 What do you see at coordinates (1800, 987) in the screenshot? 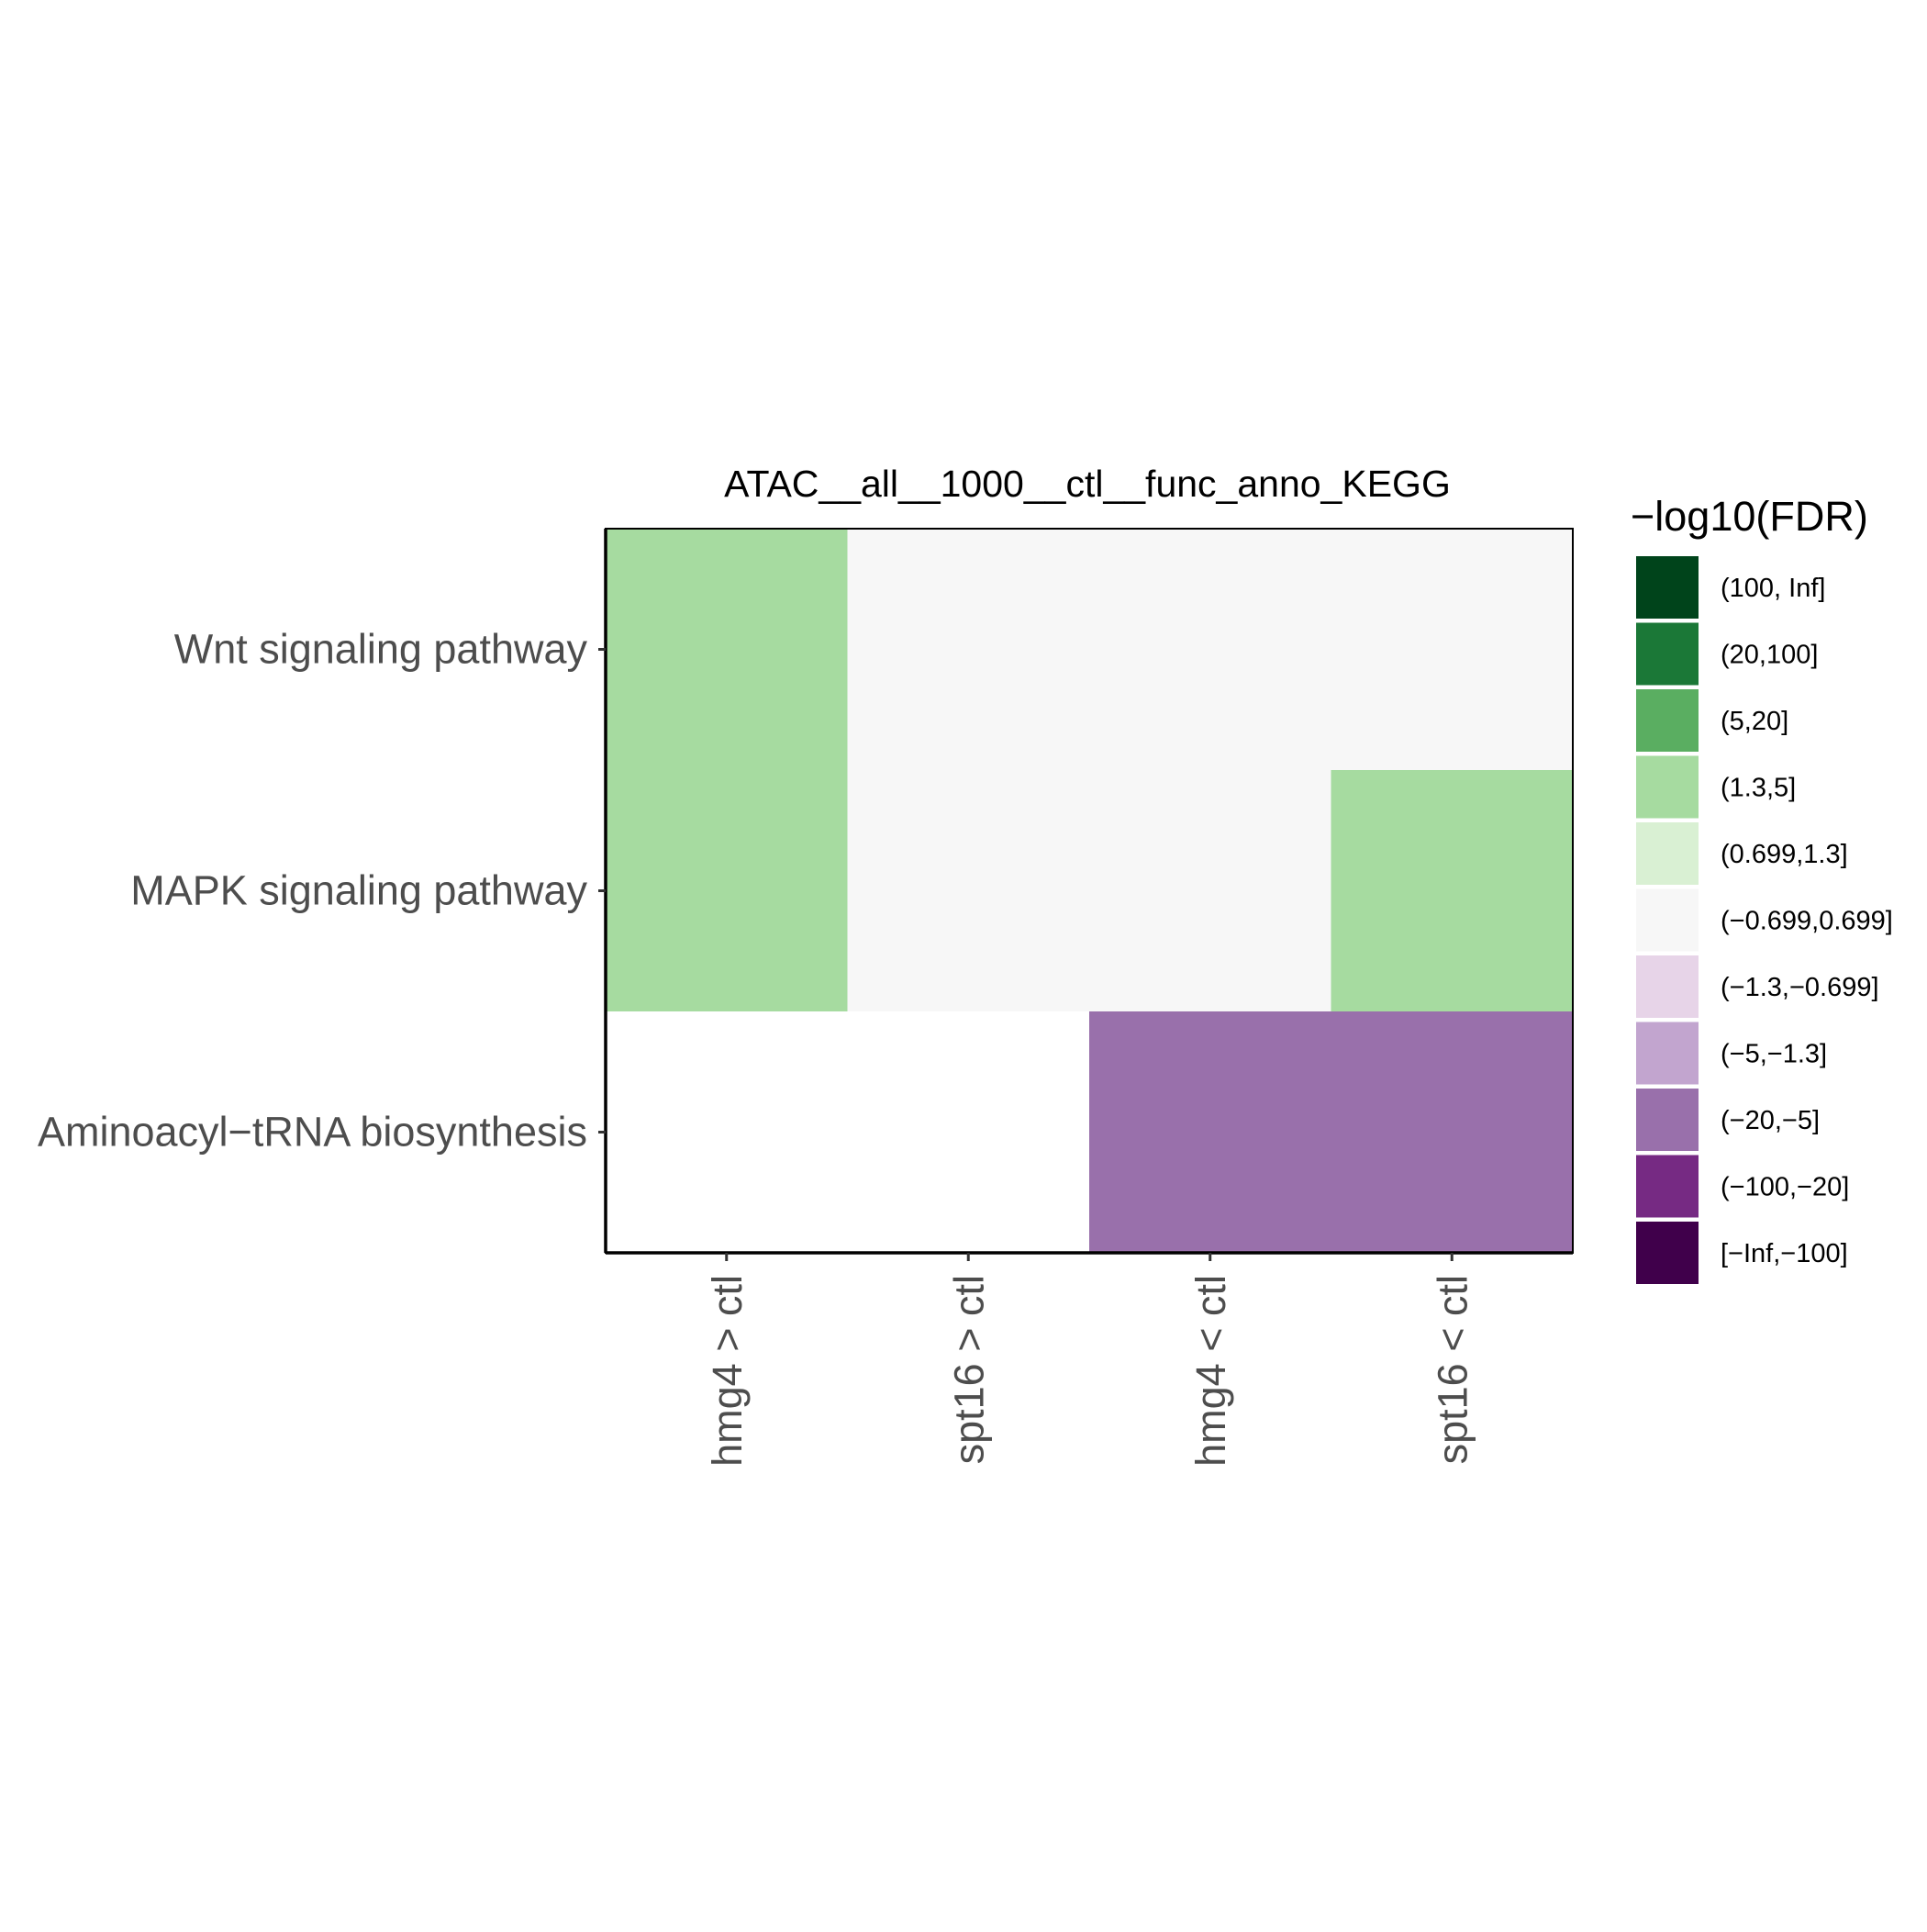
I see `legend-label: (−1.3,−0.699]` at bounding box center [1800, 987].